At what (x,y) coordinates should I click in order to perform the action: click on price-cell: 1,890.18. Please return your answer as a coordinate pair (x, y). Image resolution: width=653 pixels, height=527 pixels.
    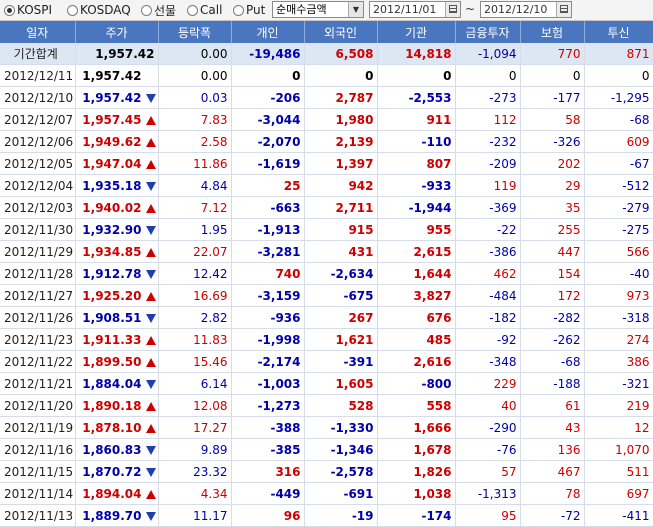
    Looking at the image, I should click on (117, 405).